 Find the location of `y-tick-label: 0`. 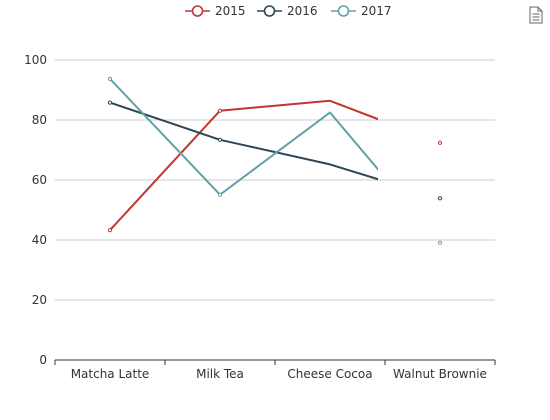

y-tick-label: 0 is located at coordinates (43, 360).